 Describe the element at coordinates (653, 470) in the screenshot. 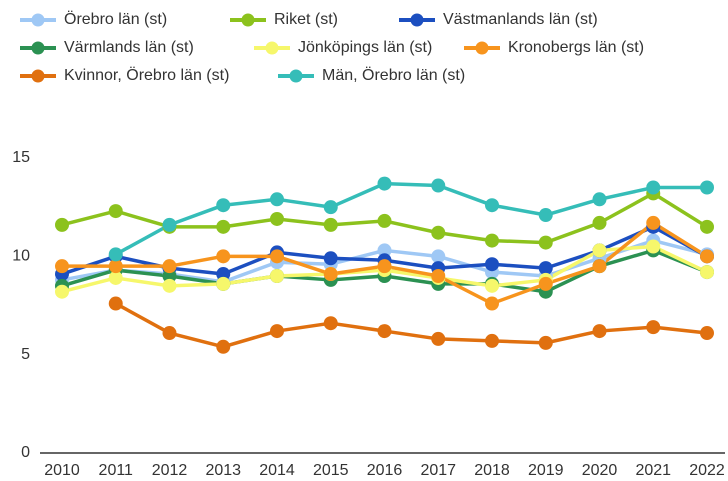

I see `x-tick-label: 2021` at that location.